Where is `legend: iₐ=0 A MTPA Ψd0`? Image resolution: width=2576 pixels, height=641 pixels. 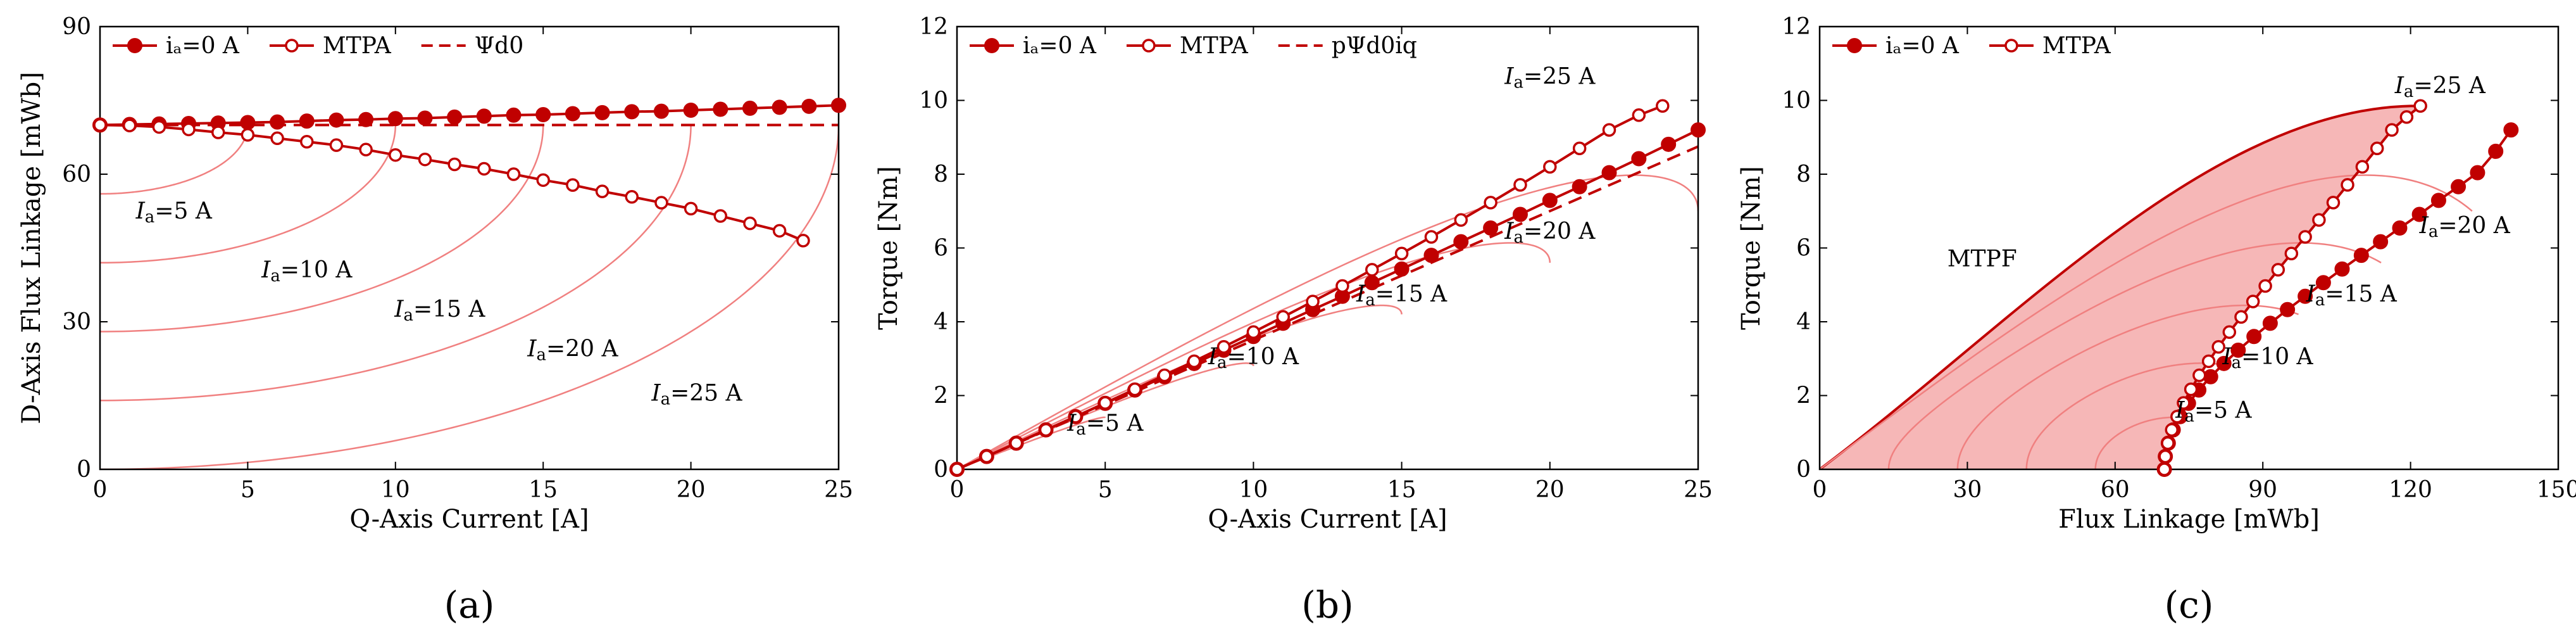
legend: iₐ=0 A MTPA Ψd0 is located at coordinates (318, 46).